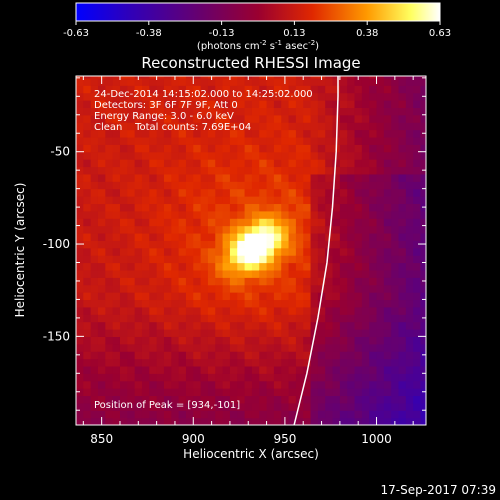 Image resolution: width=500 pixels, height=500 pixels. What do you see at coordinates (258, 12) in the screenshot?
I see `colorbar` at bounding box center [258, 12].